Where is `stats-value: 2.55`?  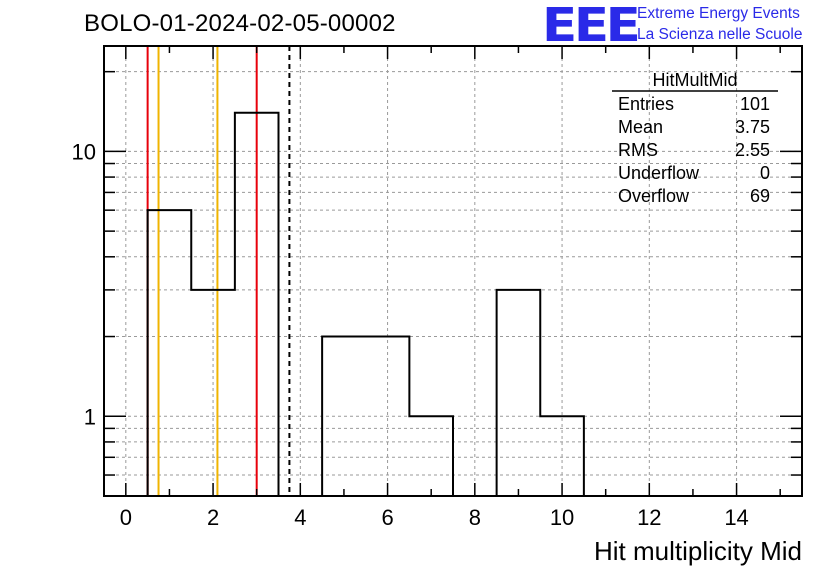 stats-value: 2.55 is located at coordinates (752, 150).